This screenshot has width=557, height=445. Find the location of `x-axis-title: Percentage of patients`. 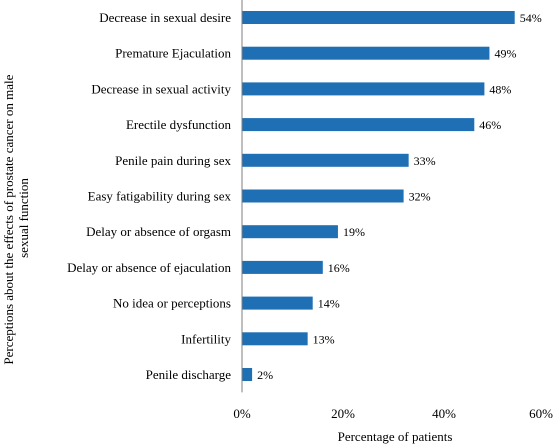

x-axis-title: Percentage of patients is located at coordinates (395, 436).